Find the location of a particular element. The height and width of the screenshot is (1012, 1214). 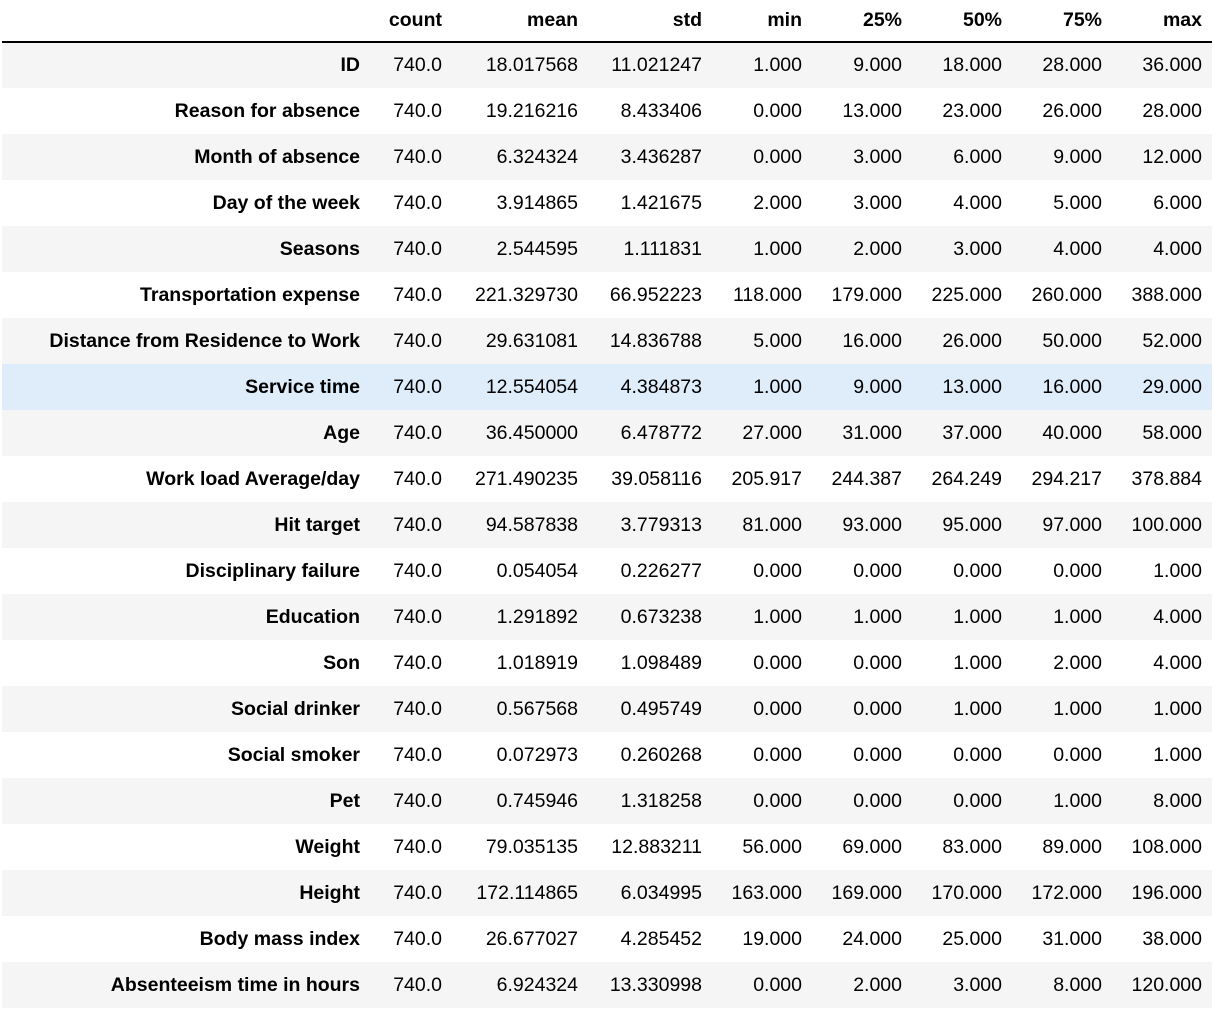

table-cell: 0.260268 is located at coordinates (661, 754).